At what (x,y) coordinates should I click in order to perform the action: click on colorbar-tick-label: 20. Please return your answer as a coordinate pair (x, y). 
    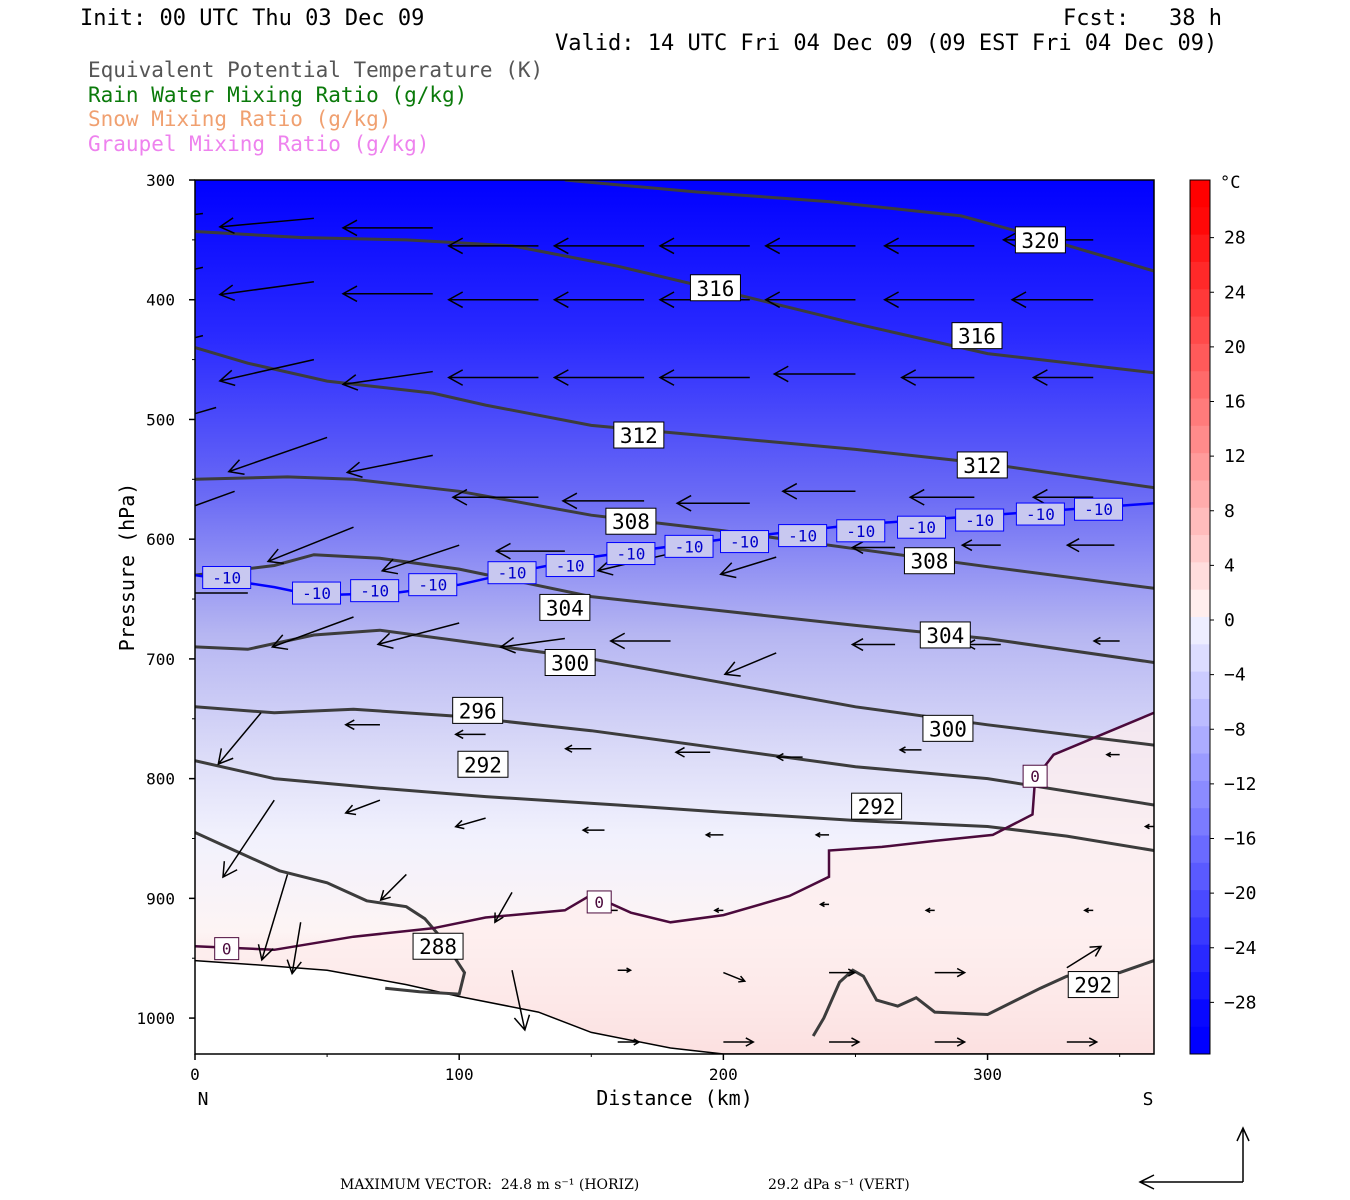
    Looking at the image, I should click on (1235, 347).